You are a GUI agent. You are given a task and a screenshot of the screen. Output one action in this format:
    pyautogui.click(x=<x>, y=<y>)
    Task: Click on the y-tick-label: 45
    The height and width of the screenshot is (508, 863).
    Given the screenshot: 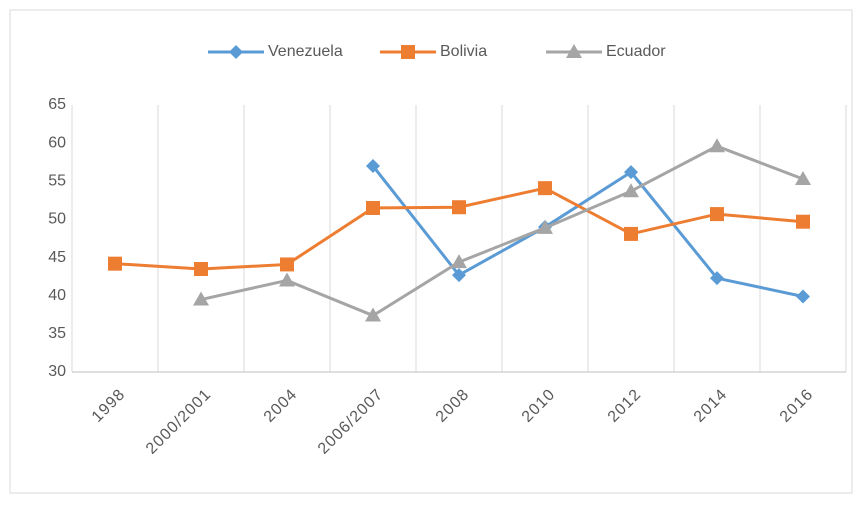 What is the action you would take?
    pyautogui.click(x=57, y=257)
    